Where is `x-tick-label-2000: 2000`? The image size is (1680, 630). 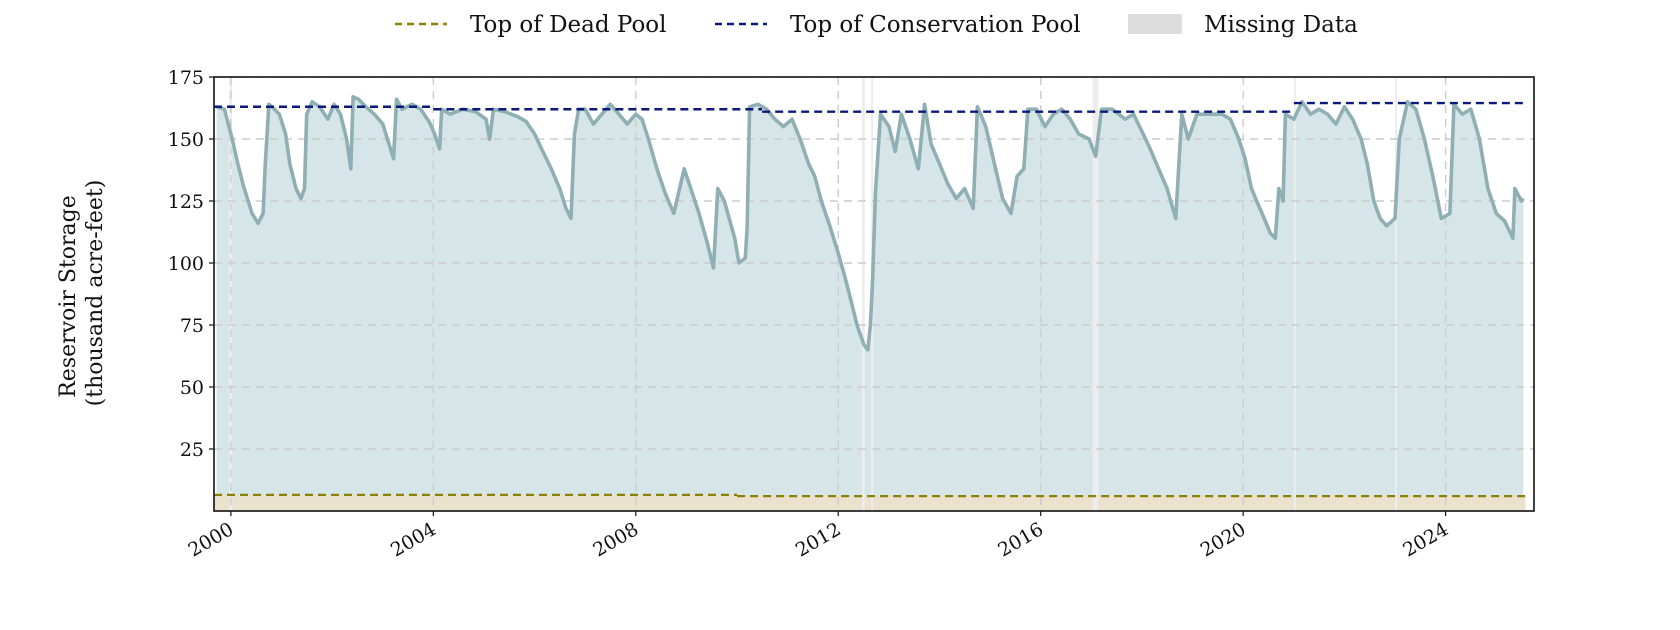 x-tick-label-2000: 2000 is located at coordinates (211, 539).